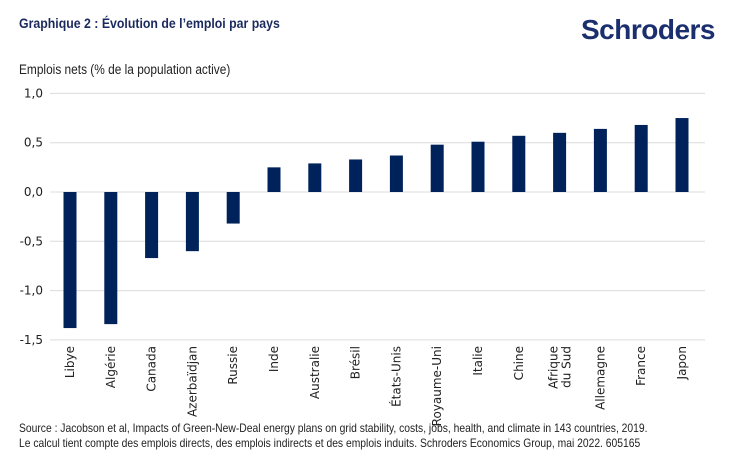 The height and width of the screenshot is (466, 735). I want to click on y-tick-label: -1,5, so click(31, 340).